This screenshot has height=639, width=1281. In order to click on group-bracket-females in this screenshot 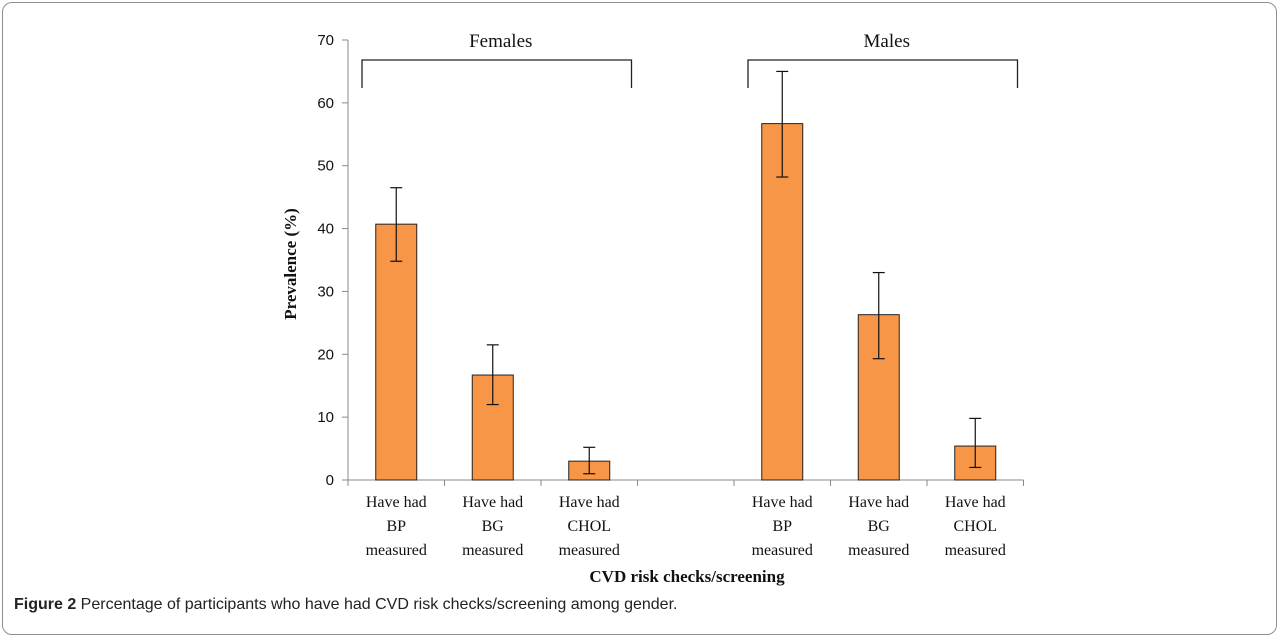, I will do `click(497, 73)`.